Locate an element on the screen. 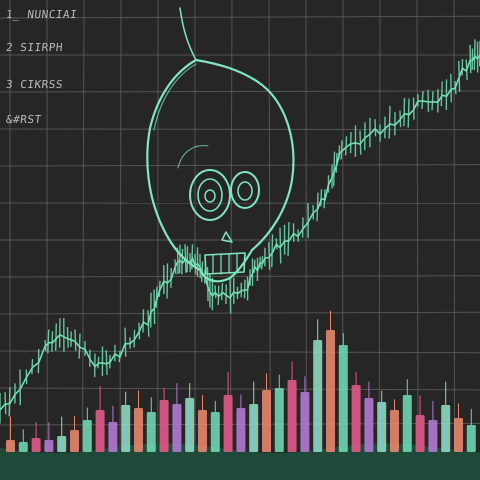  note-1: 1_ NUNCIAI is located at coordinates (41, 14).